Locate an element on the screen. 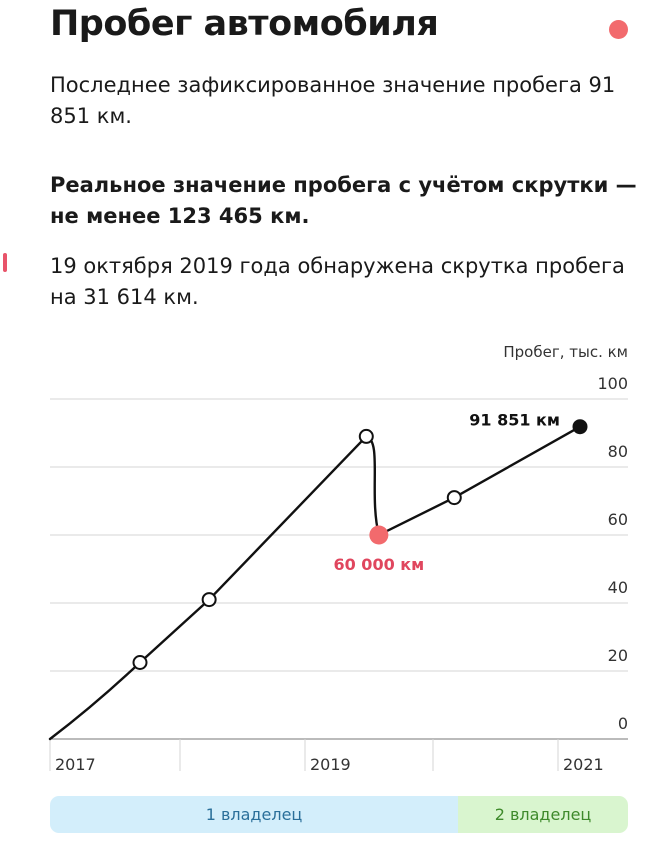 This screenshot has height=864, width=670. y-tick-label: 20 is located at coordinates (618, 655).